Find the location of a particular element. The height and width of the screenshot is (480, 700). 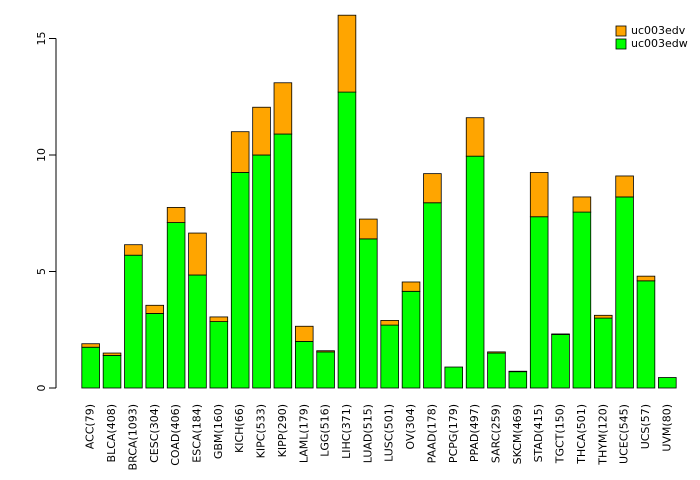

bar-uc003edw-SARC(259) is located at coordinates (496, 370).